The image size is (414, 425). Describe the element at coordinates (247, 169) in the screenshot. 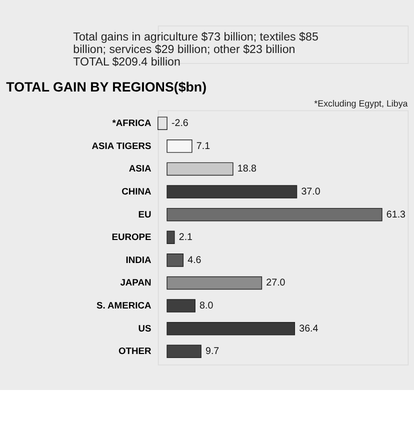

I see `data-label: 18.8` at that location.